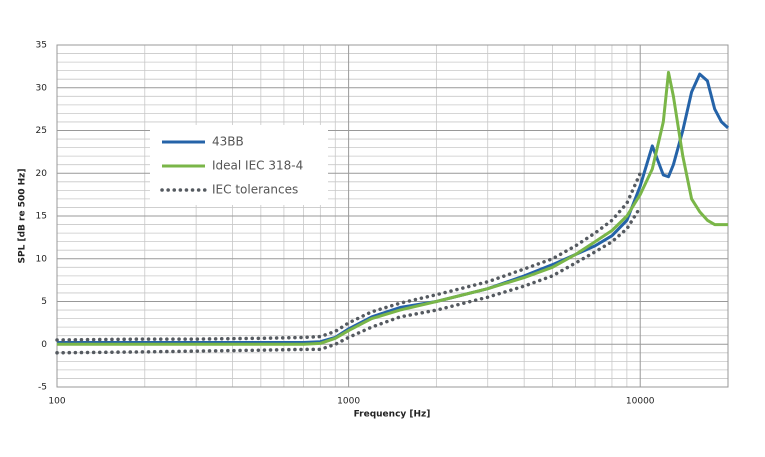 The height and width of the screenshot is (457, 765). What do you see at coordinates (44, 345) in the screenshot?
I see `y-tick-label: 0` at bounding box center [44, 345].